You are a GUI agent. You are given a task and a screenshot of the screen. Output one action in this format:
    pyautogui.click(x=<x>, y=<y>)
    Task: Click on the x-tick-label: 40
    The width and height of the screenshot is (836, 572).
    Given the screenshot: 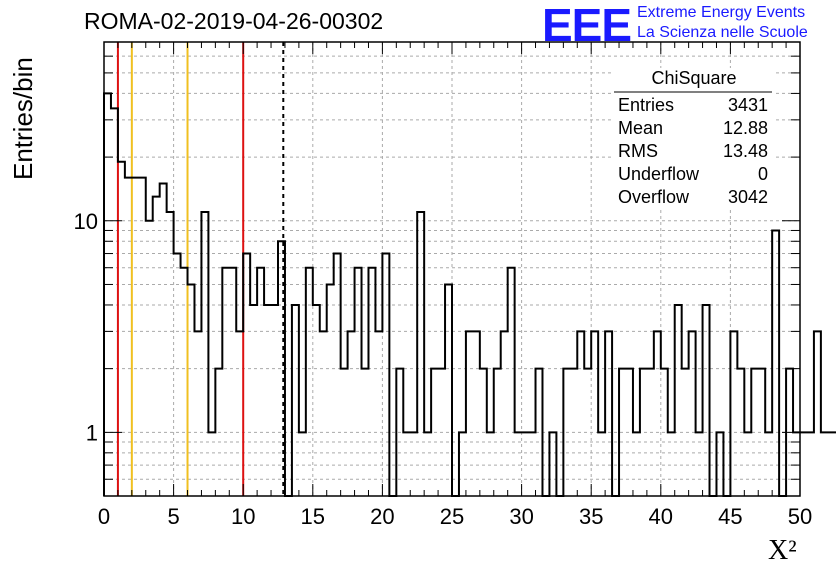 What is the action you would take?
    pyautogui.click(x=661, y=516)
    